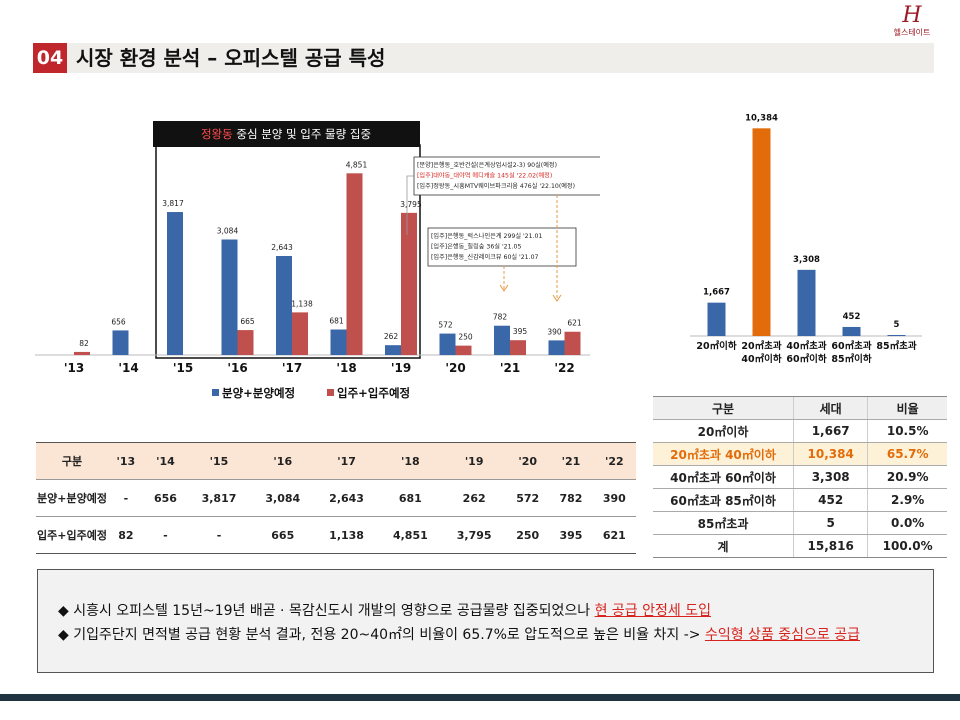  I want to click on bar-value-label: 782, so click(500, 317).